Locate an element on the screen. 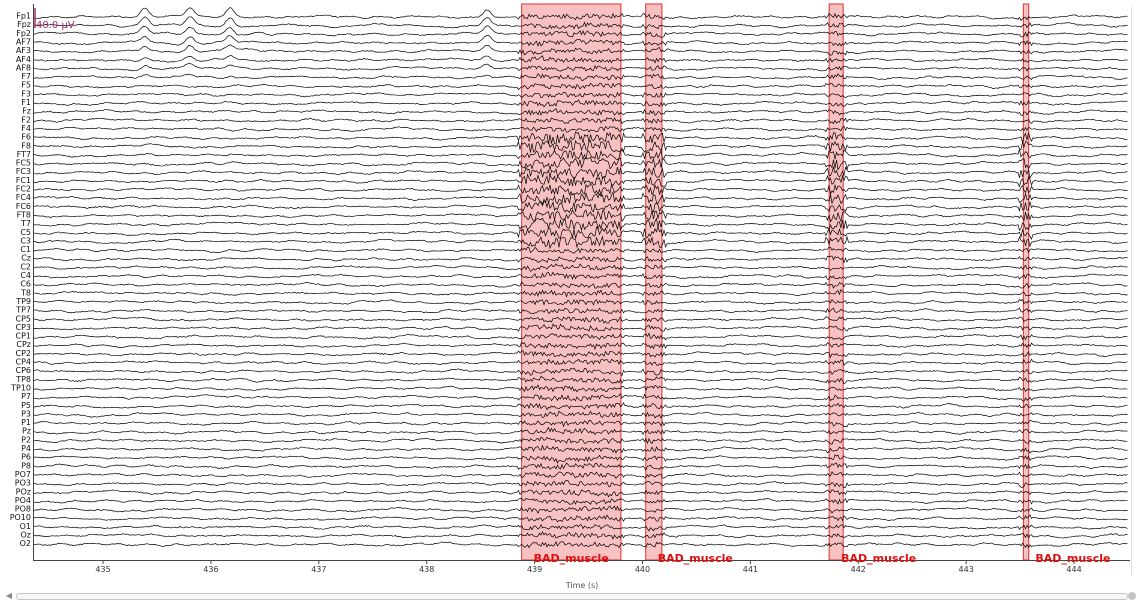 The width and height of the screenshot is (1140, 602). scroll-handle-icon is located at coordinates (1132, 596).